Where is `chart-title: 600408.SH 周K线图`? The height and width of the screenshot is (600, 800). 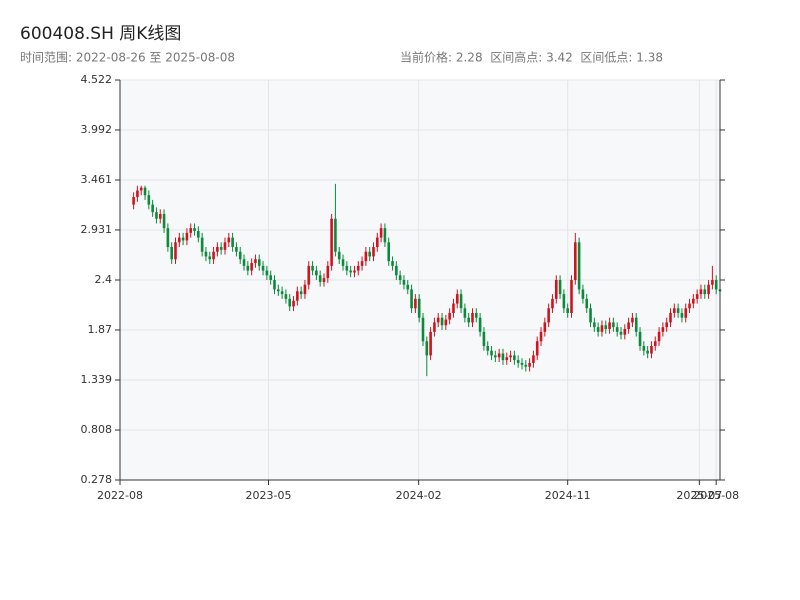 chart-title: 600408.SH 周K线图 is located at coordinates (100, 34).